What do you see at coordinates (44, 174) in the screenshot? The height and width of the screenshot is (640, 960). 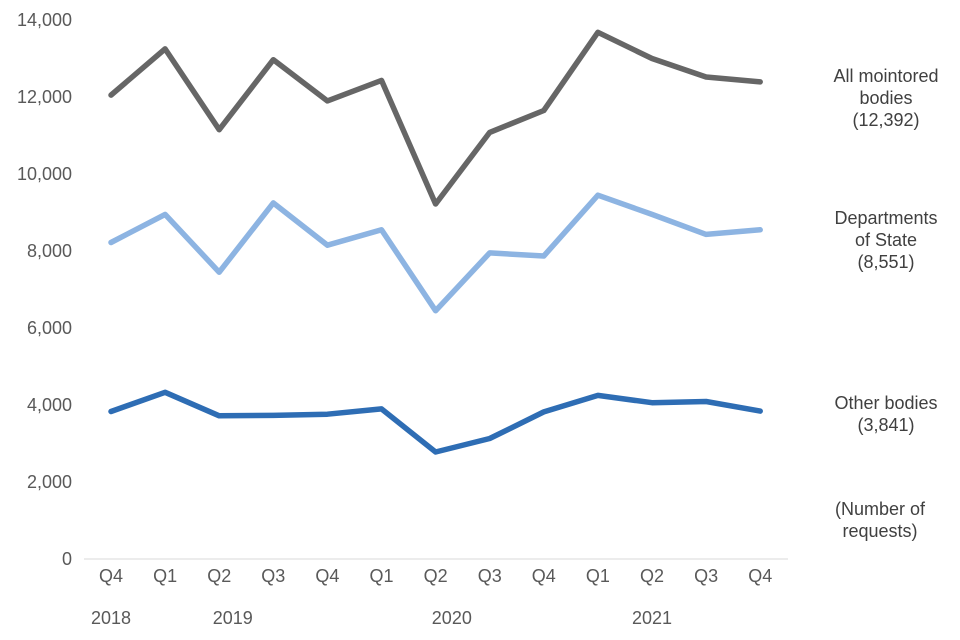 I see `y-tick-label: 10,000` at bounding box center [44, 174].